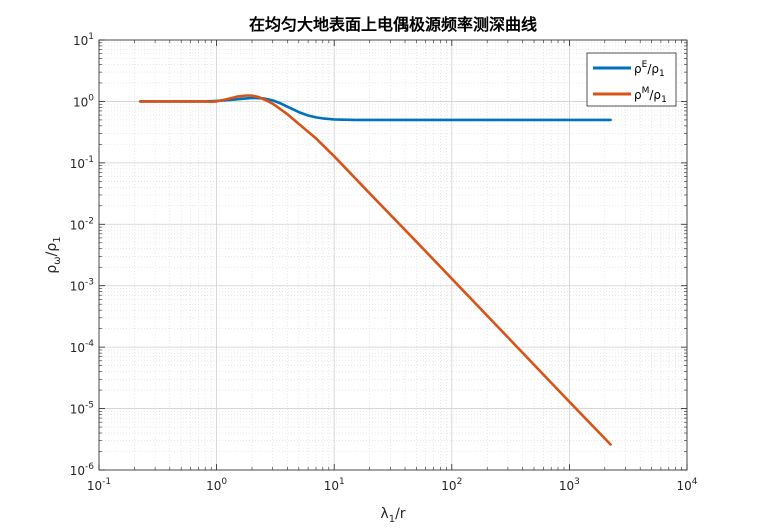  What do you see at coordinates (392, 485) in the screenshot?
I see `x-tick-labels: 10⁻¹ 10⁰ 10¹ 10² 10³ 10⁴` at bounding box center [392, 485].